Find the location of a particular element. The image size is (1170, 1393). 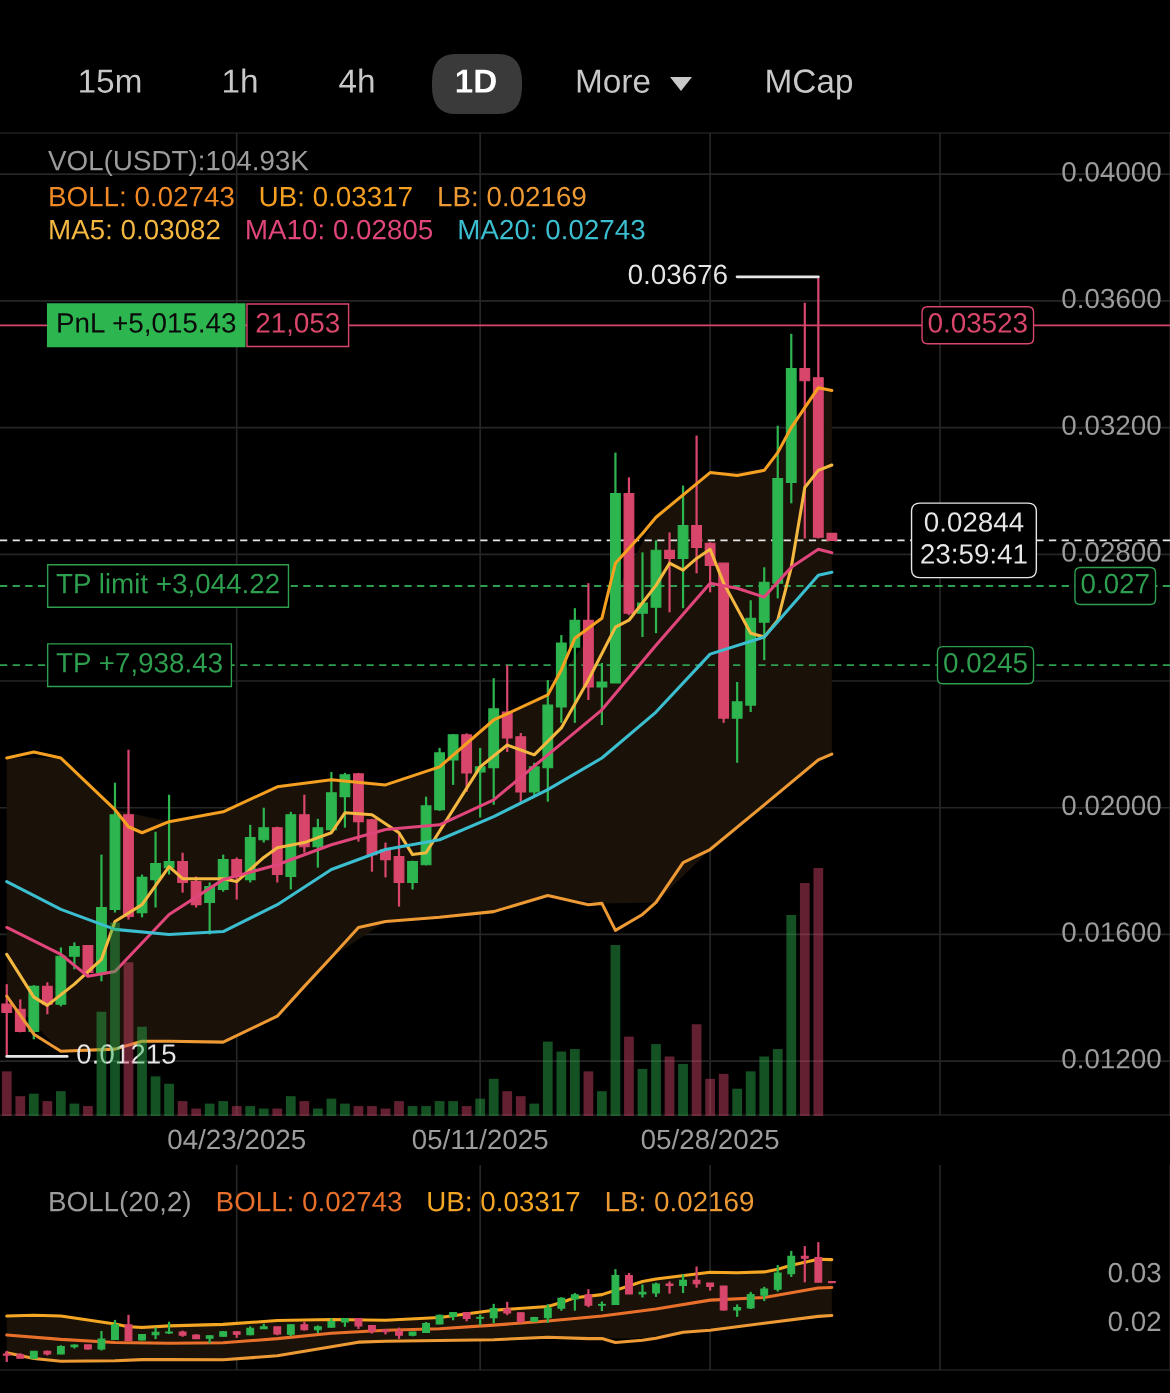

text: 1D is located at coordinates (476, 81).